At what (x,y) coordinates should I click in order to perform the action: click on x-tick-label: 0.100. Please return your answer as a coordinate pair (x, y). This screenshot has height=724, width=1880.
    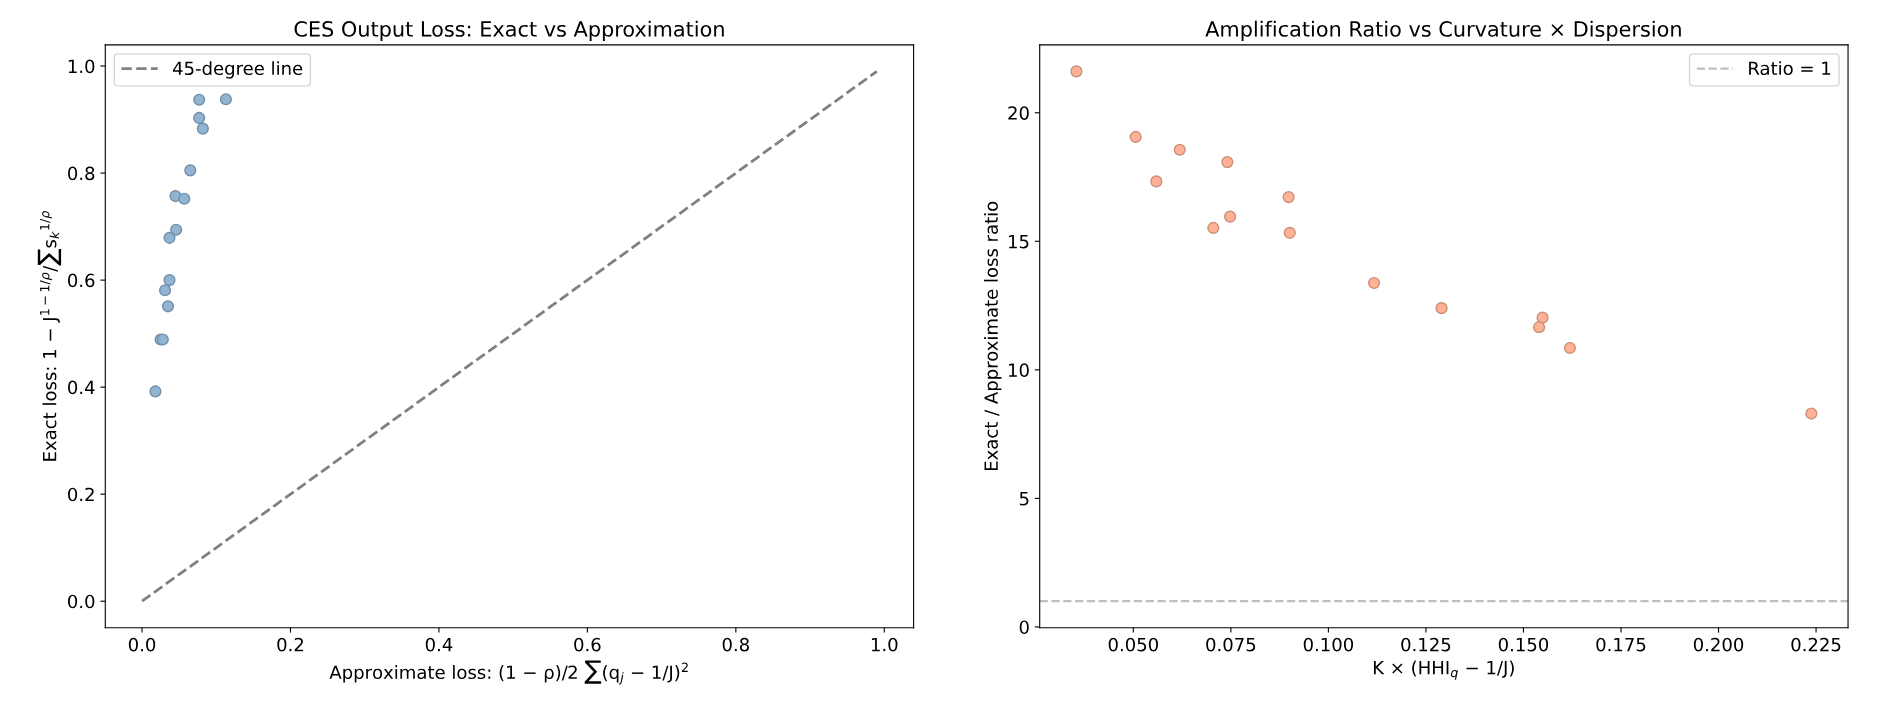
    Looking at the image, I should click on (1328, 644).